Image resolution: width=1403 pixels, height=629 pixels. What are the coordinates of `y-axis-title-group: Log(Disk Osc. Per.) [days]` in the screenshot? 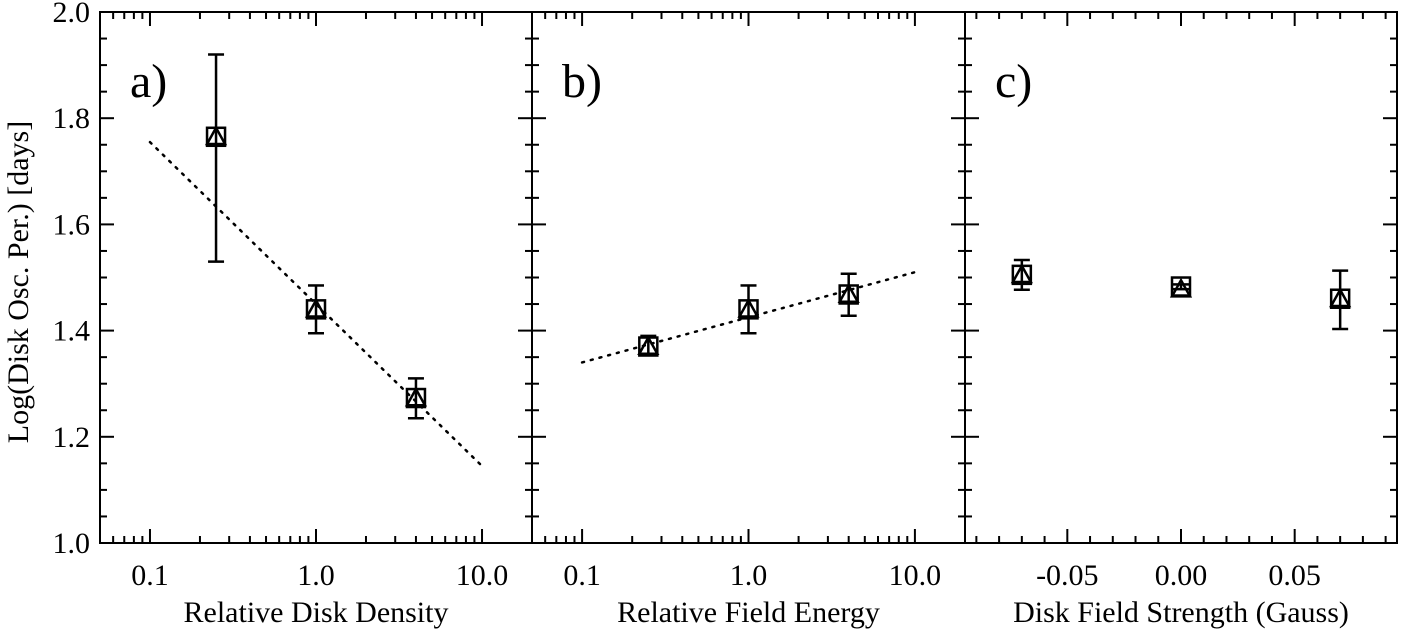 It's located at (18, 282).